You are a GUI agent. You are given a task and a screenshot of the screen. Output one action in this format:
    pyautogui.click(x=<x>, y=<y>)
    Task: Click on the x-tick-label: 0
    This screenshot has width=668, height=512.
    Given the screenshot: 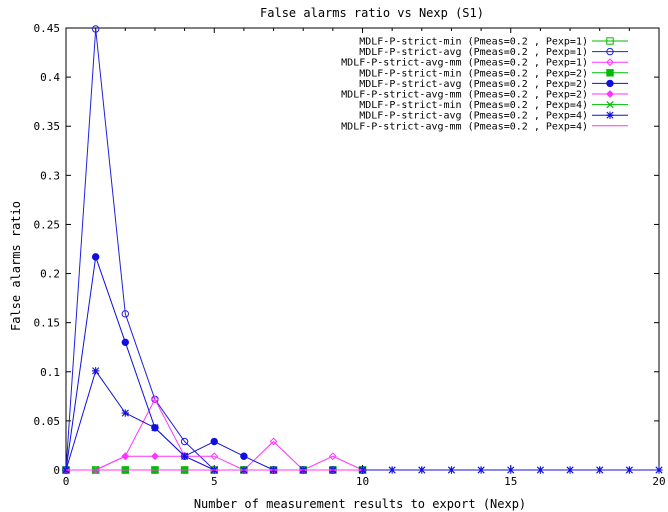 What is the action you would take?
    pyautogui.click(x=66, y=481)
    